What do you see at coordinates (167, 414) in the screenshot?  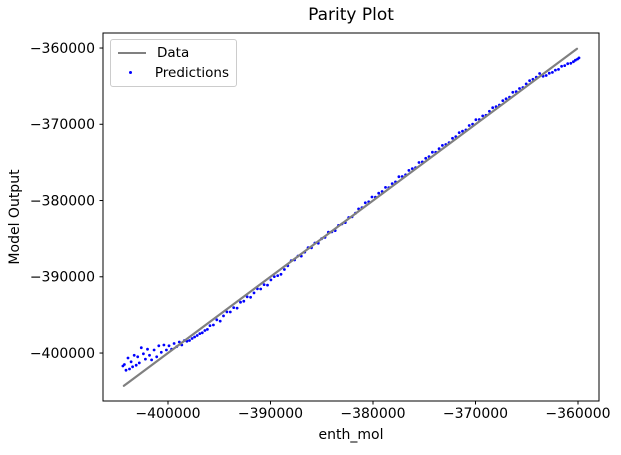 I see `x-tick-label: −400000` at bounding box center [167, 414].